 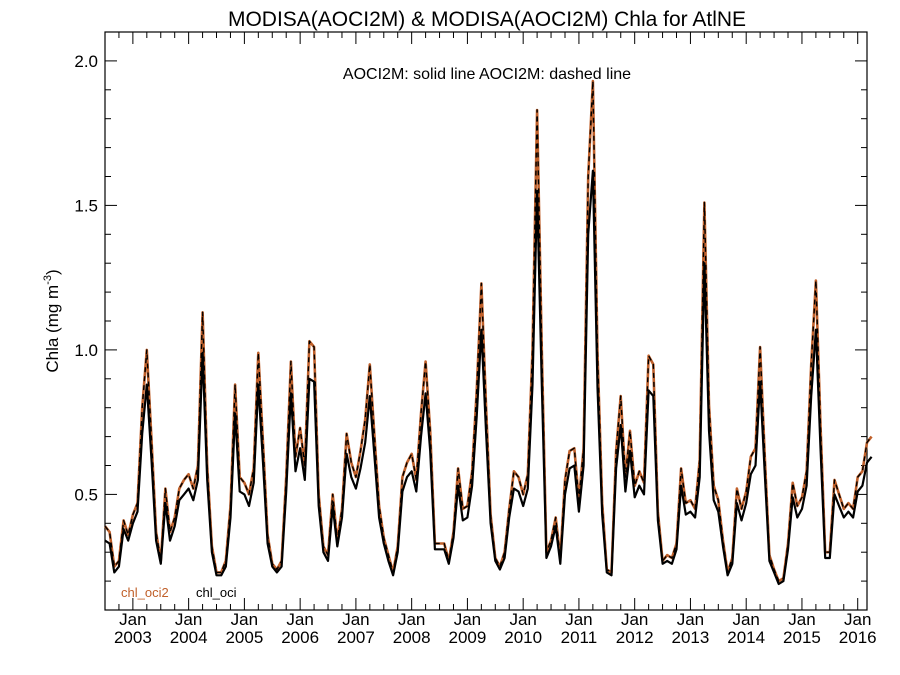 I want to click on y-axis-label: Chla (mg m-3), so click(x=52, y=320).